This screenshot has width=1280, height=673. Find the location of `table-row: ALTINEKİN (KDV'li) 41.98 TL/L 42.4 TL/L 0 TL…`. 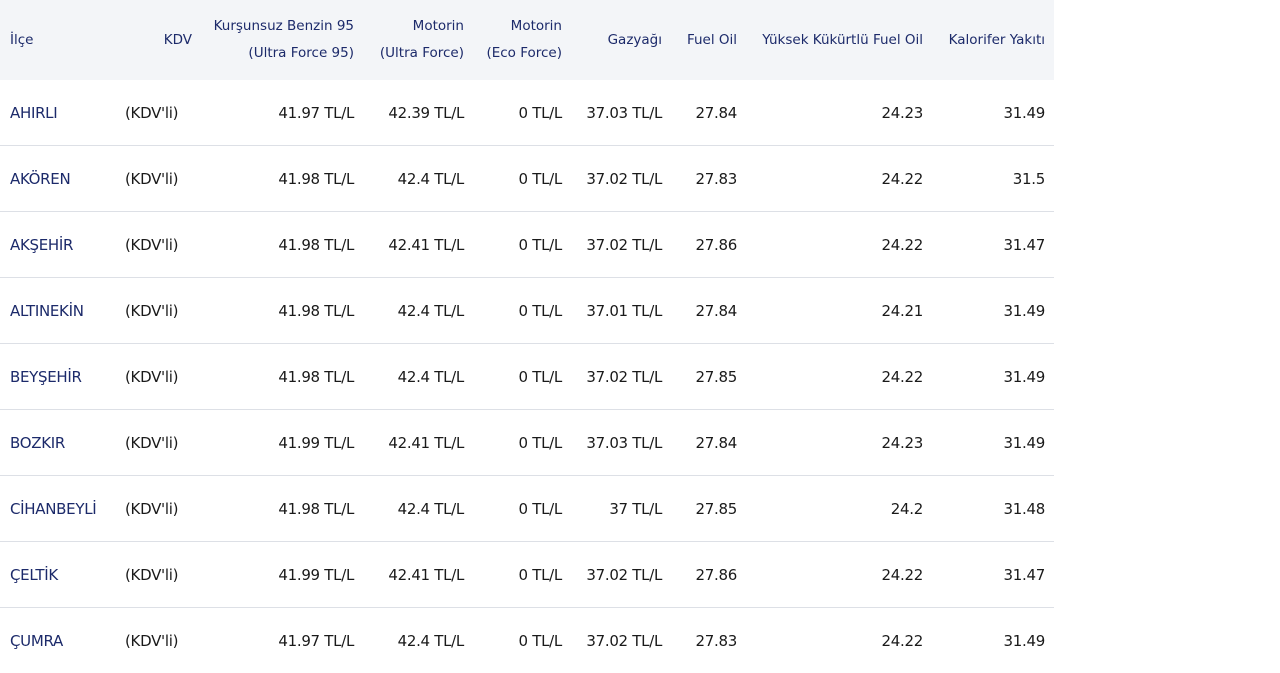

table-row: ALTINEKİN (KDV'li) 41.98 TL/L 42.4 TL/L 0 TL… is located at coordinates (527, 310).